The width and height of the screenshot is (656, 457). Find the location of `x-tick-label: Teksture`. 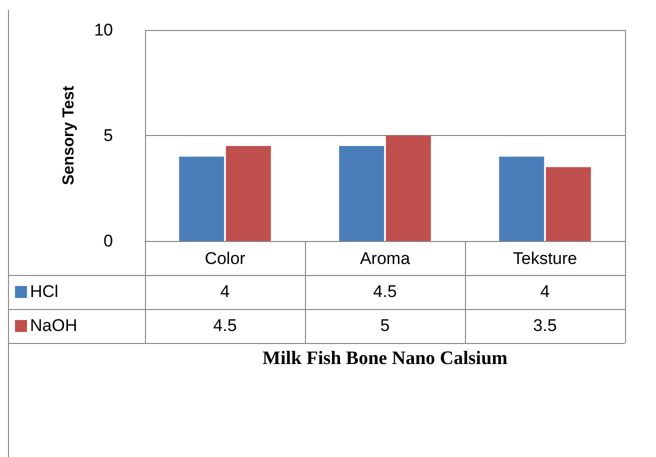

x-tick-label: Teksture is located at coordinates (545, 258).